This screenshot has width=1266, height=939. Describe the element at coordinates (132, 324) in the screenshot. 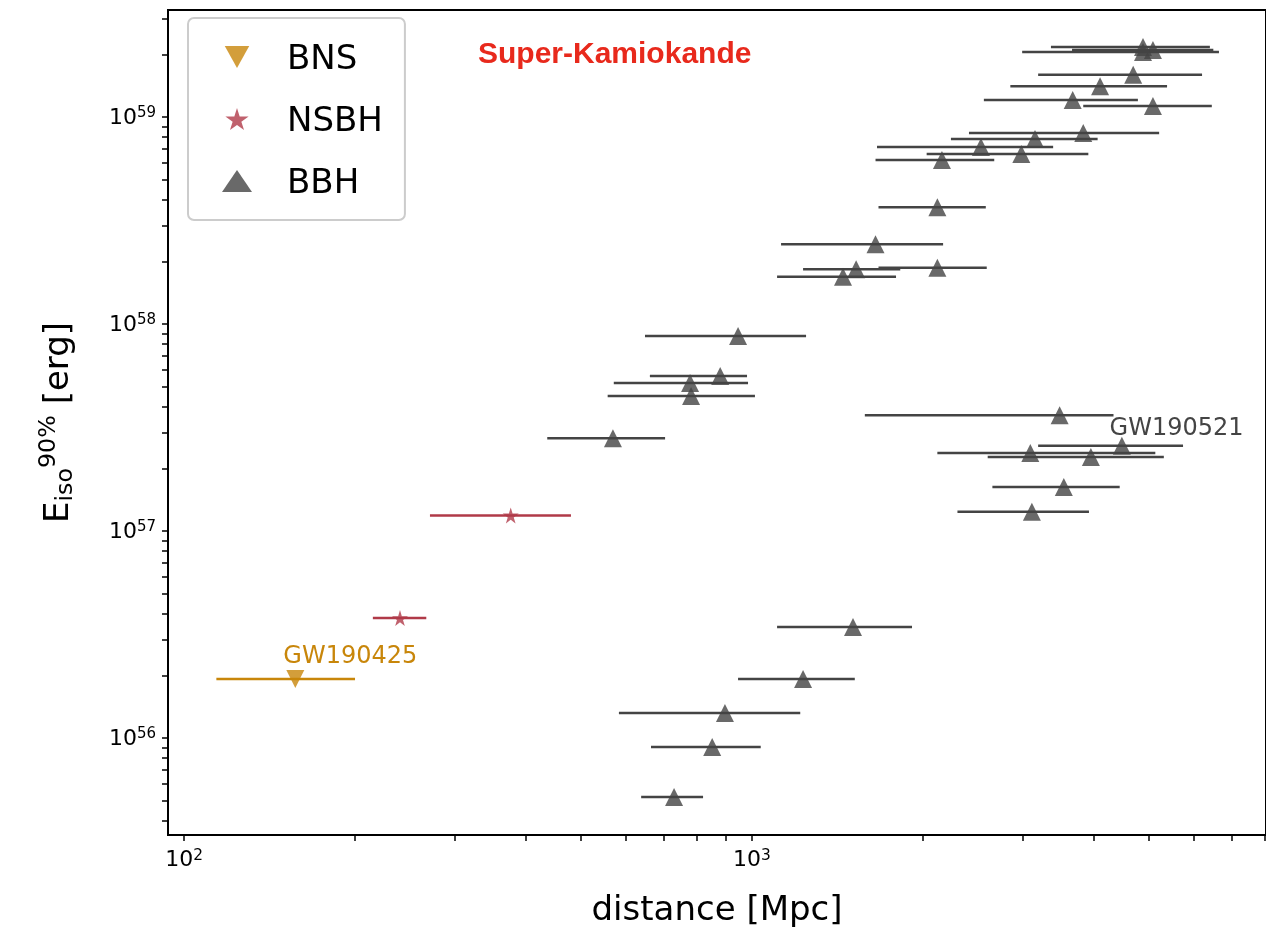

I see `y-tick-label: 10$^{58}$` at that location.